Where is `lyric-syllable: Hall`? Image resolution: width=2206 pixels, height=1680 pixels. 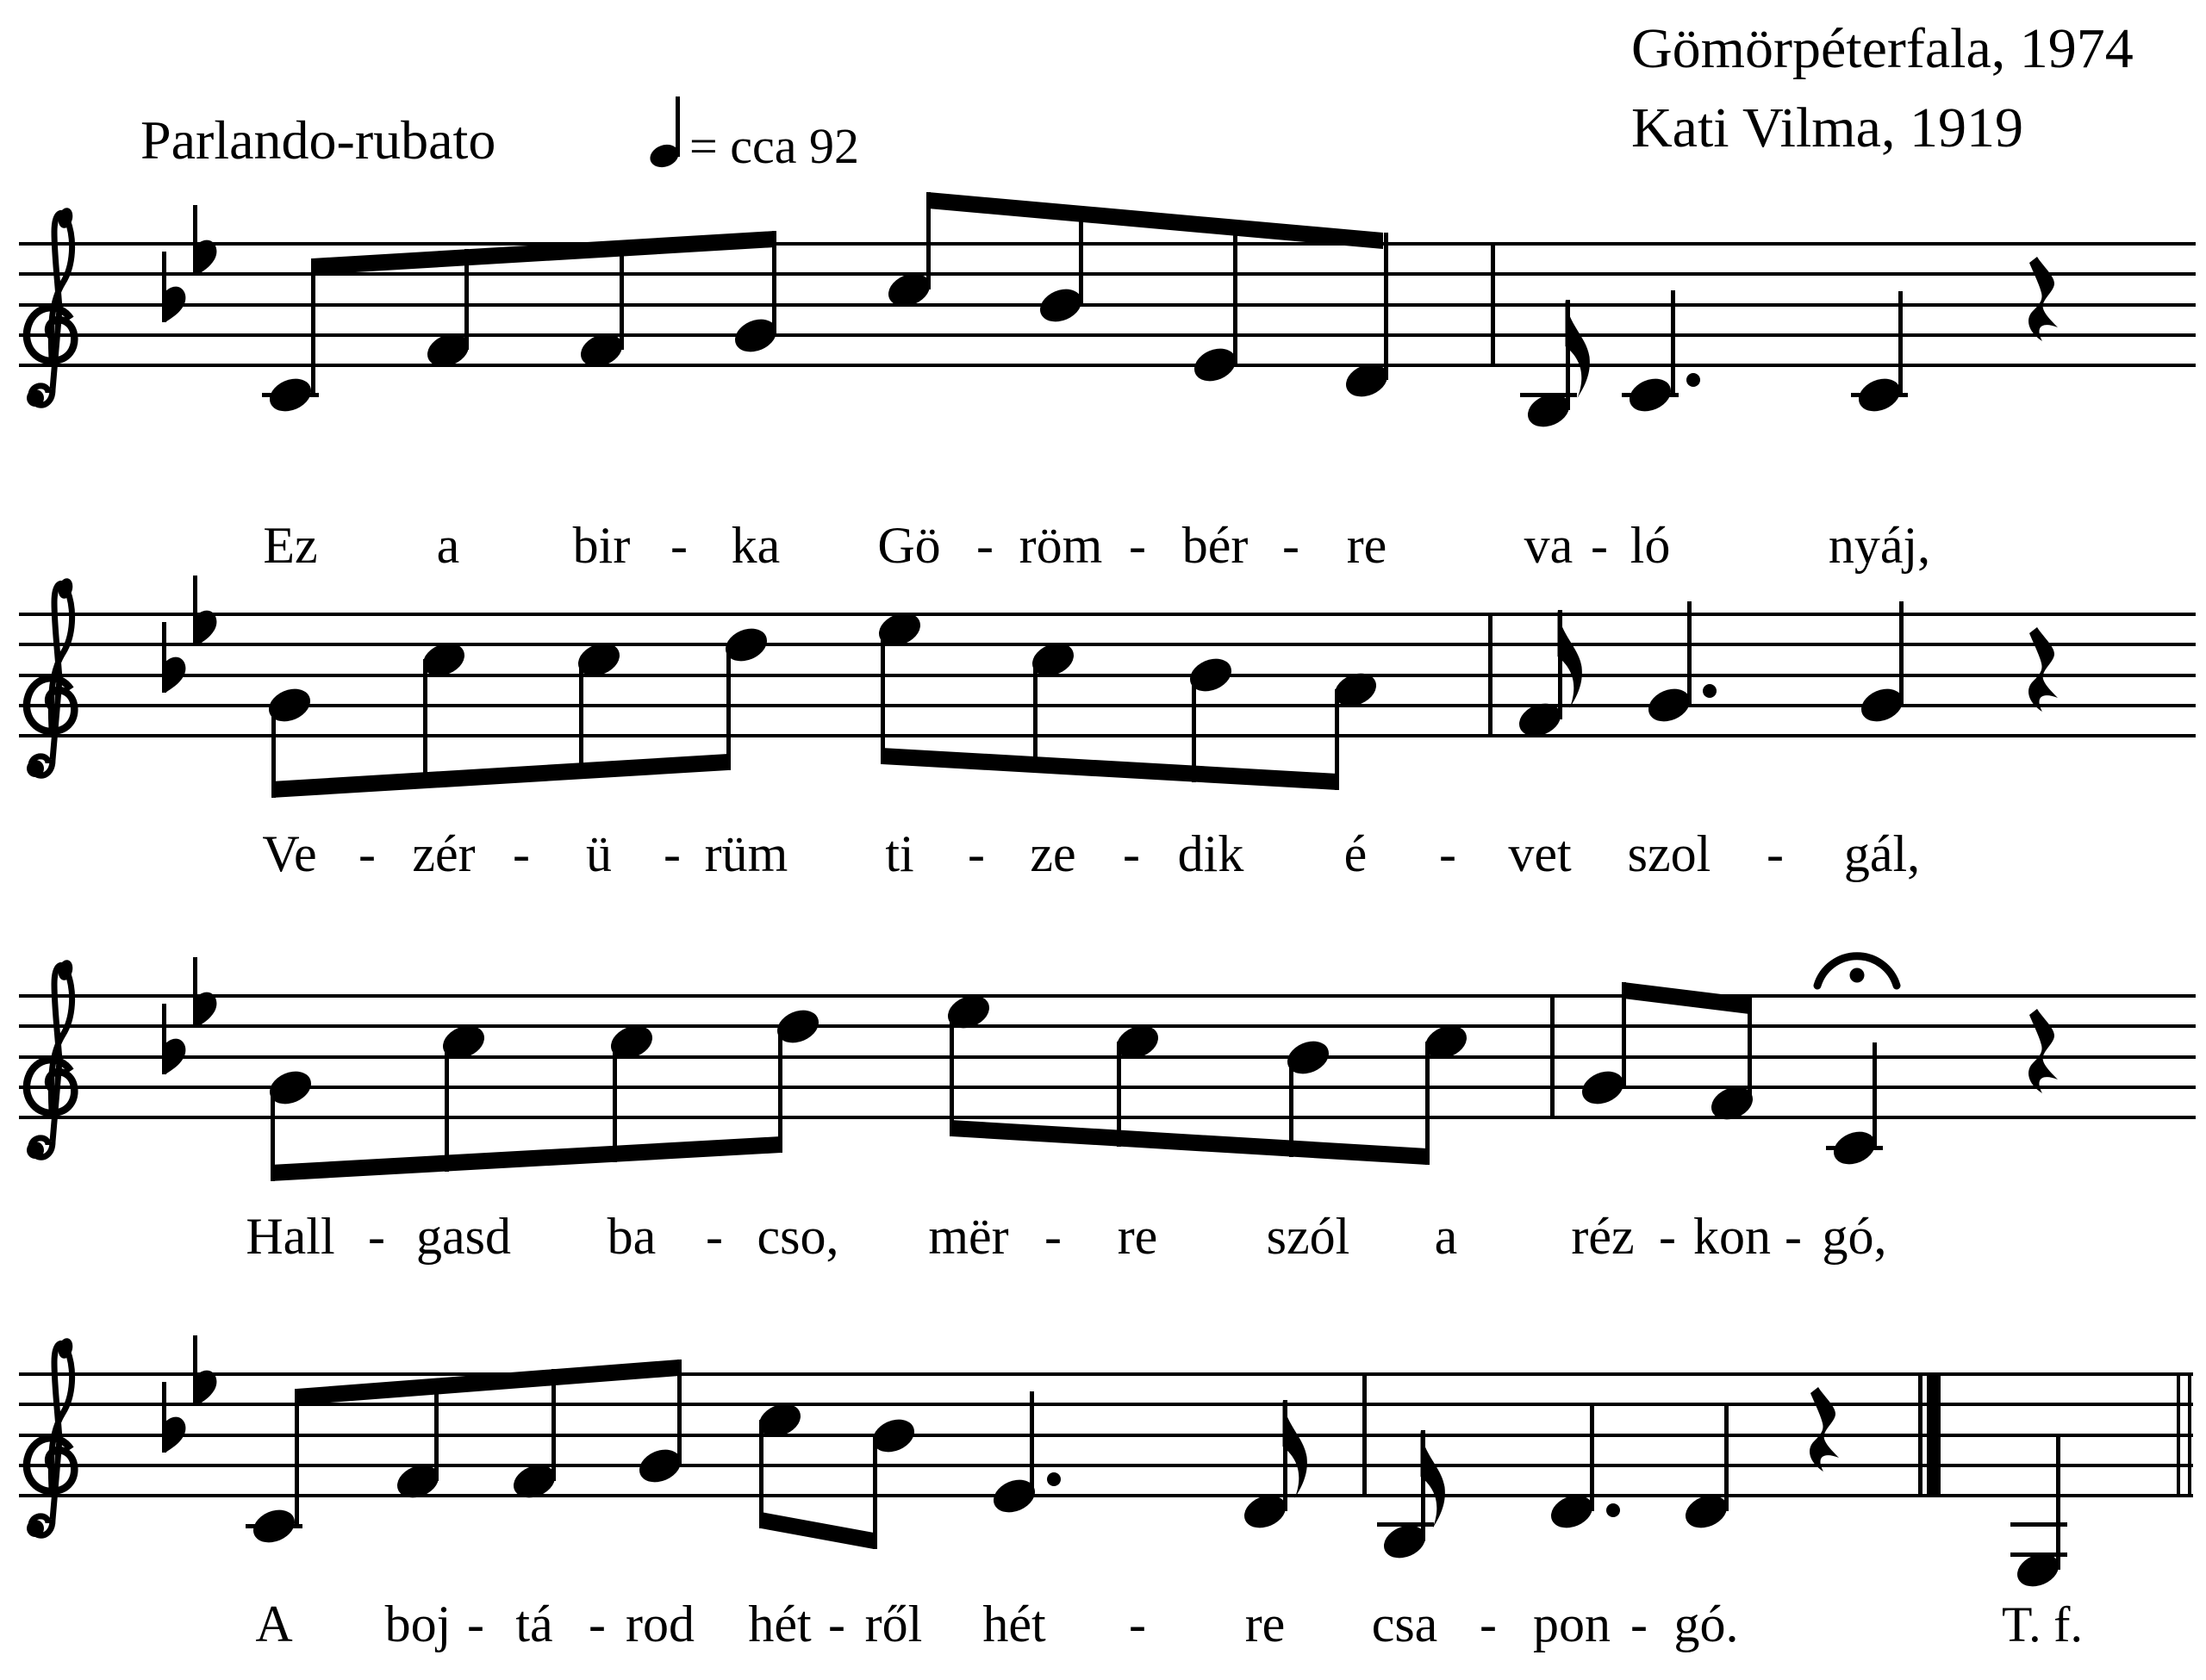 lyric-syllable: Hall is located at coordinates (290, 1237).